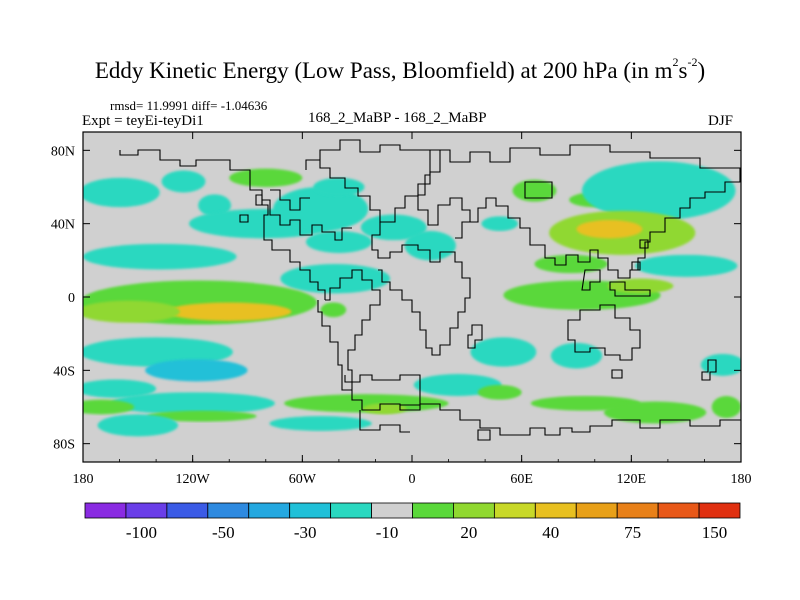 The image size is (800, 600). What do you see at coordinates (143, 121) in the screenshot?
I see `experiment-label: Expt = teyEi-teyDi1` at bounding box center [143, 121].